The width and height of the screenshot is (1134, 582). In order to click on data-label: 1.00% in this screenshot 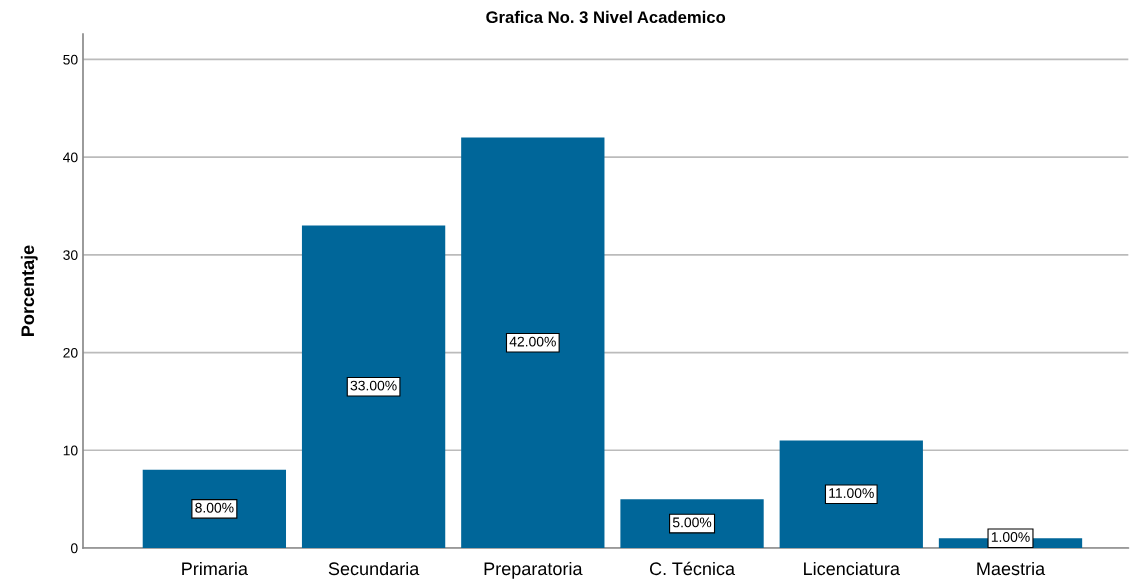, I will do `click(1010, 537)`.